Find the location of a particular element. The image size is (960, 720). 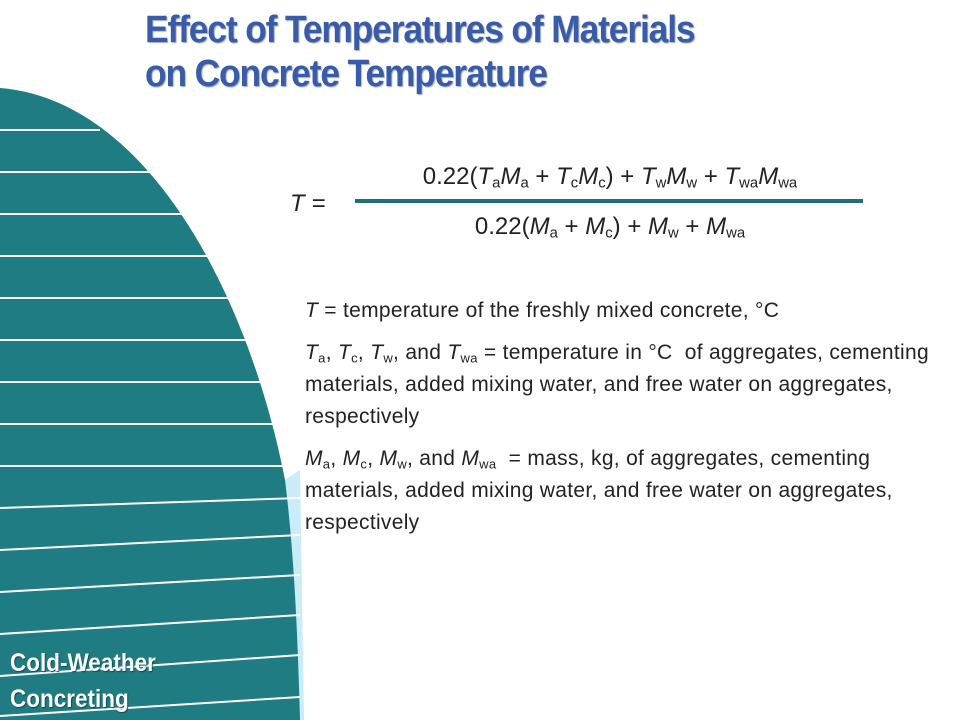

denominator: 0.22(Ma + Mc) + Mw + Mwa is located at coordinates (610, 227).